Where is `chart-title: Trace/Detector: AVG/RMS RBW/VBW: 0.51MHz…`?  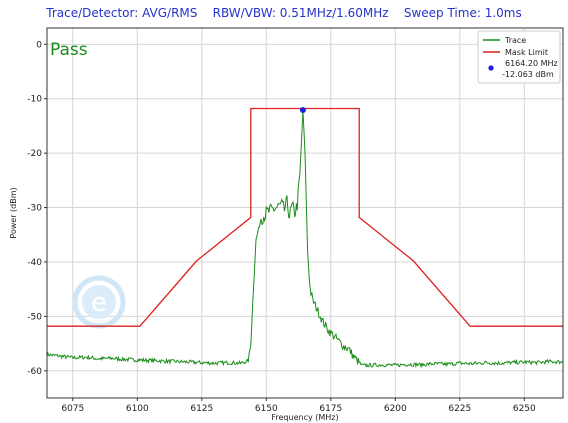
chart-title: Trace/Detector: AVG/RMS RBW/VBW: 0.51MHz… is located at coordinates (284, 13).